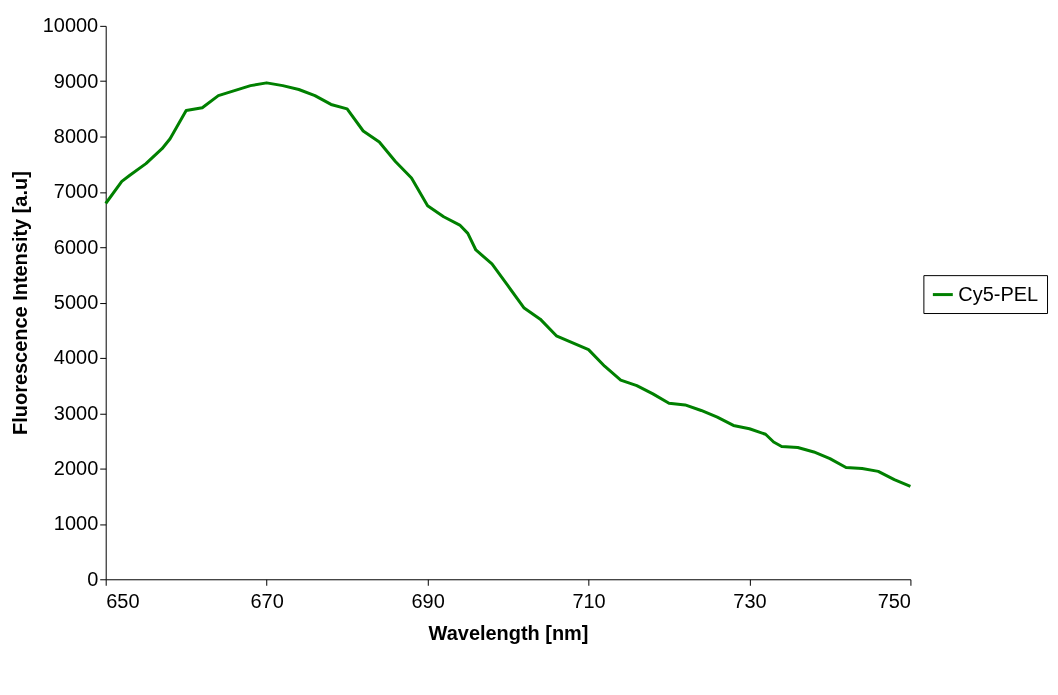  Describe the element at coordinates (76, 357) in the screenshot. I see `y-tick-label: 4000` at that location.